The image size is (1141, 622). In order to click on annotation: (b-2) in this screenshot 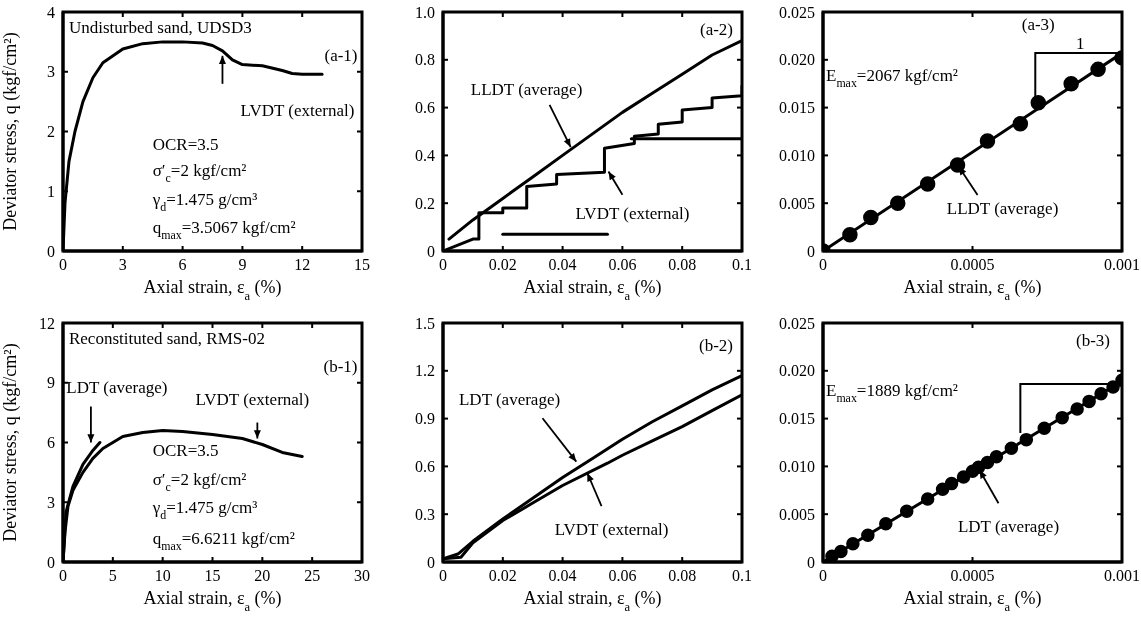, I will do `click(716, 345)`.